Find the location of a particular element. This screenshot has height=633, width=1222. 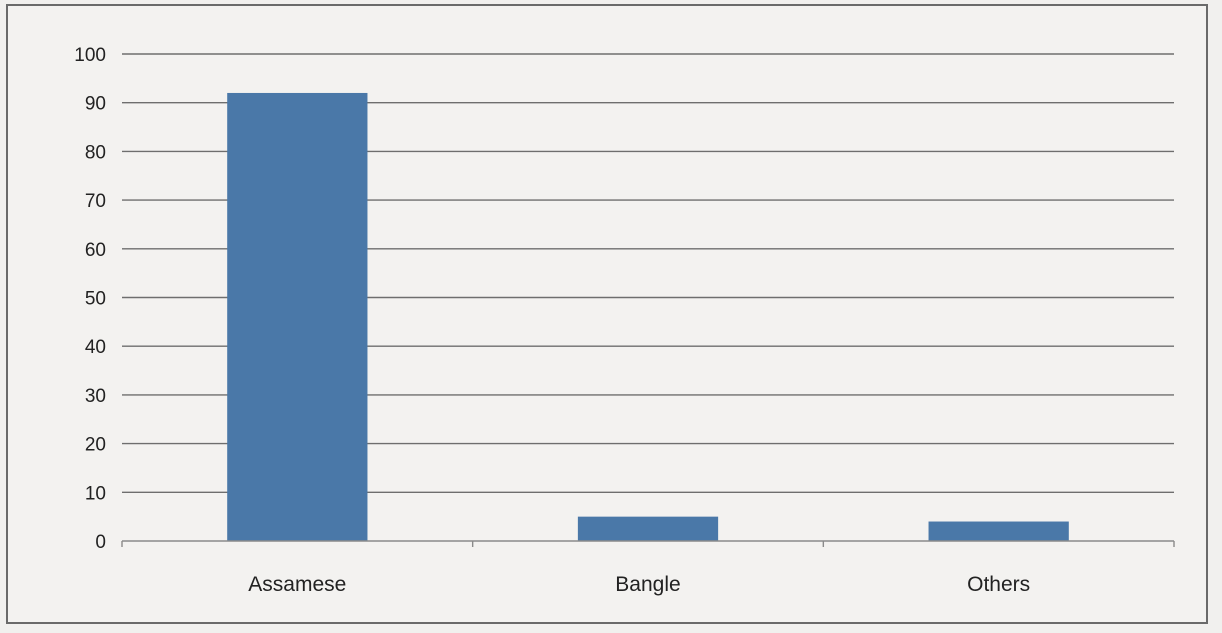

bar-others is located at coordinates (998, 531).